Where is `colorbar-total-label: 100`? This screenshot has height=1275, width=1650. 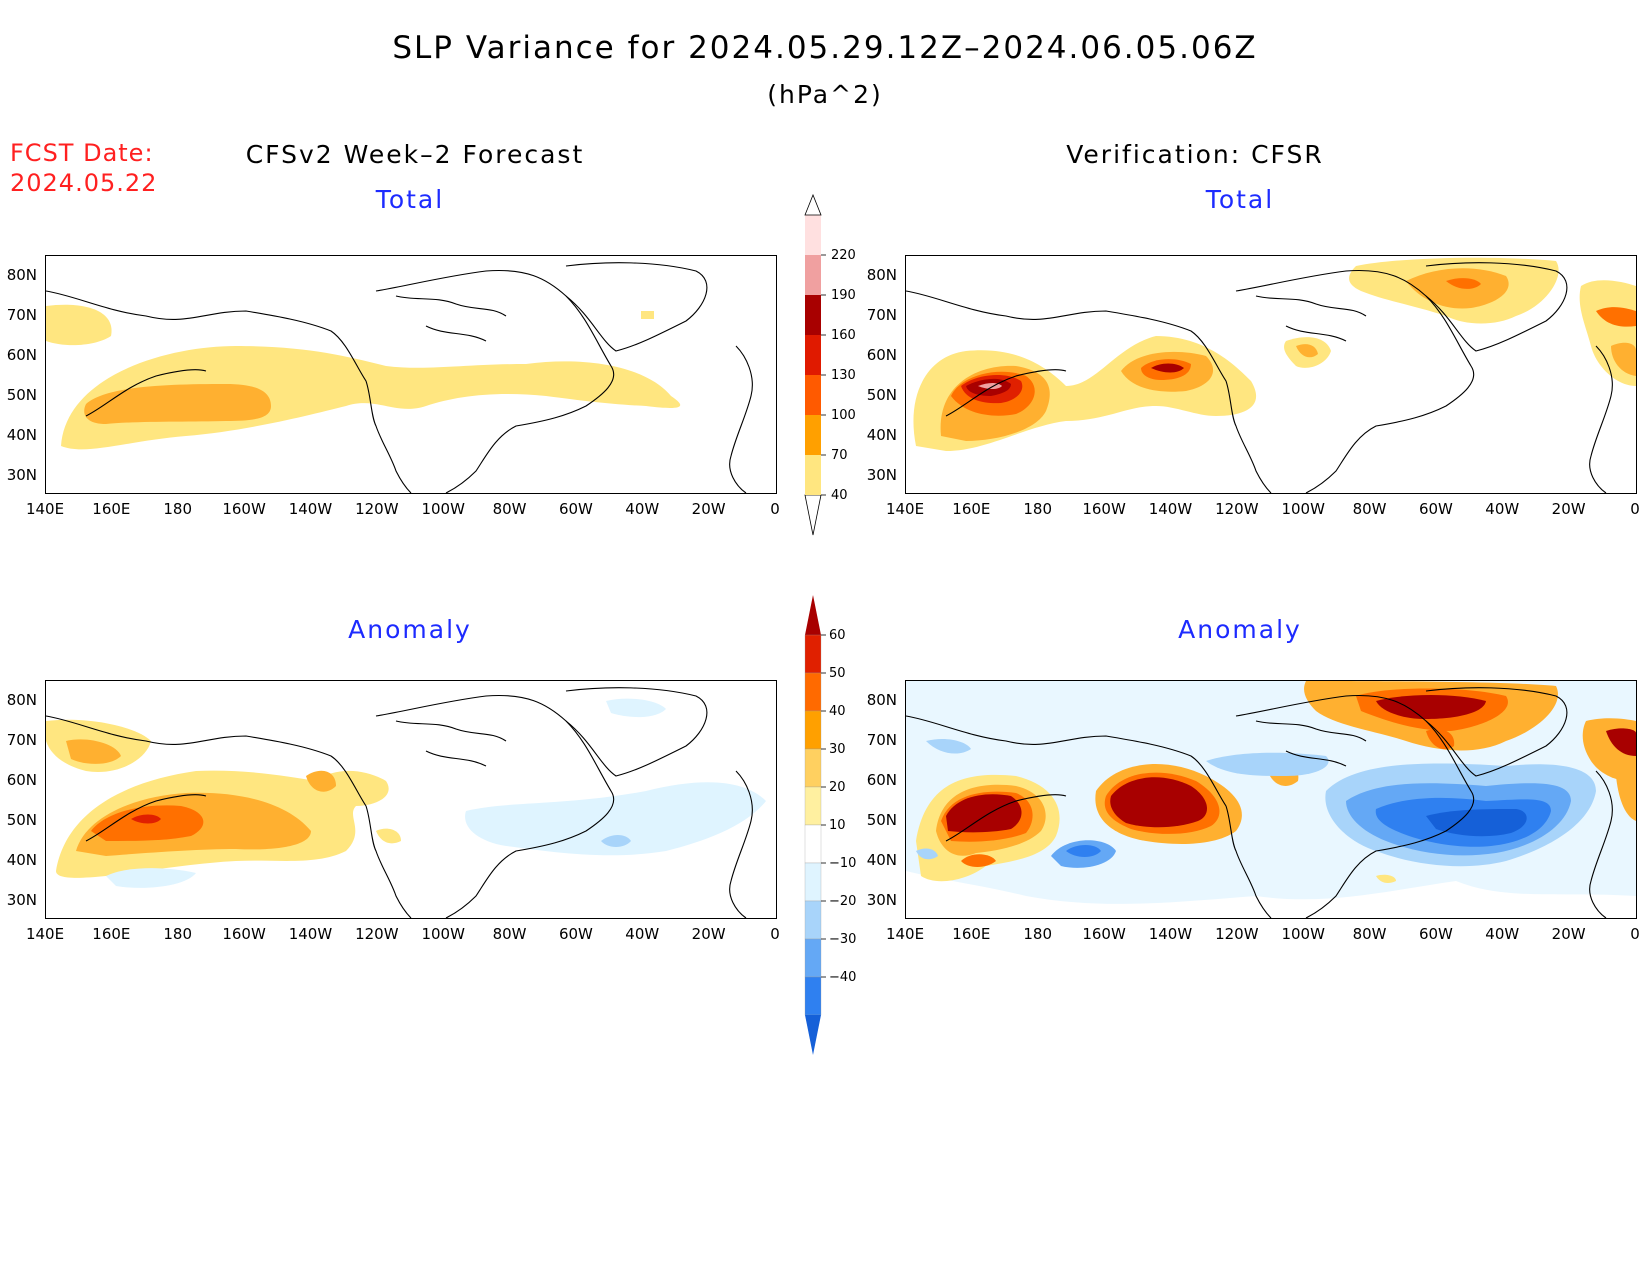 colorbar-total-label: 100 is located at coordinates (843, 415).